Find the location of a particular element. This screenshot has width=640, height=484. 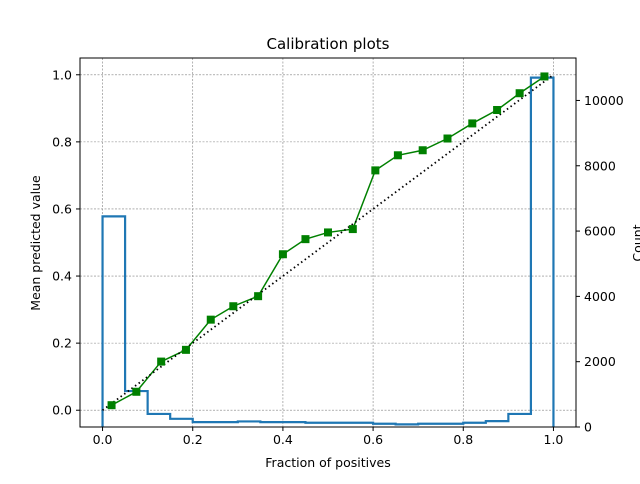

y-tick-label: 0.4 is located at coordinates (62, 276).